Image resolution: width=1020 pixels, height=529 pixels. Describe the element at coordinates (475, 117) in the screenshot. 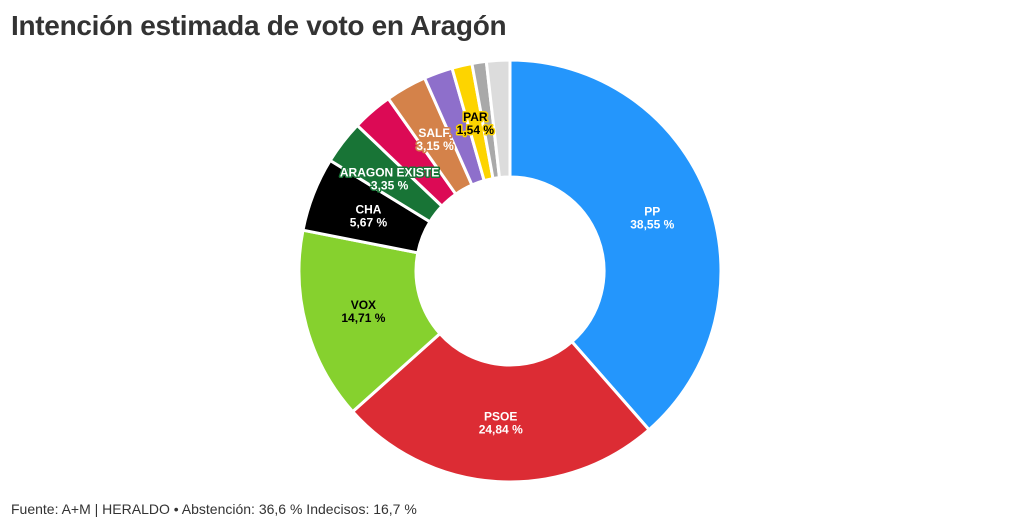

I see `slice-label-name: PAR` at that location.